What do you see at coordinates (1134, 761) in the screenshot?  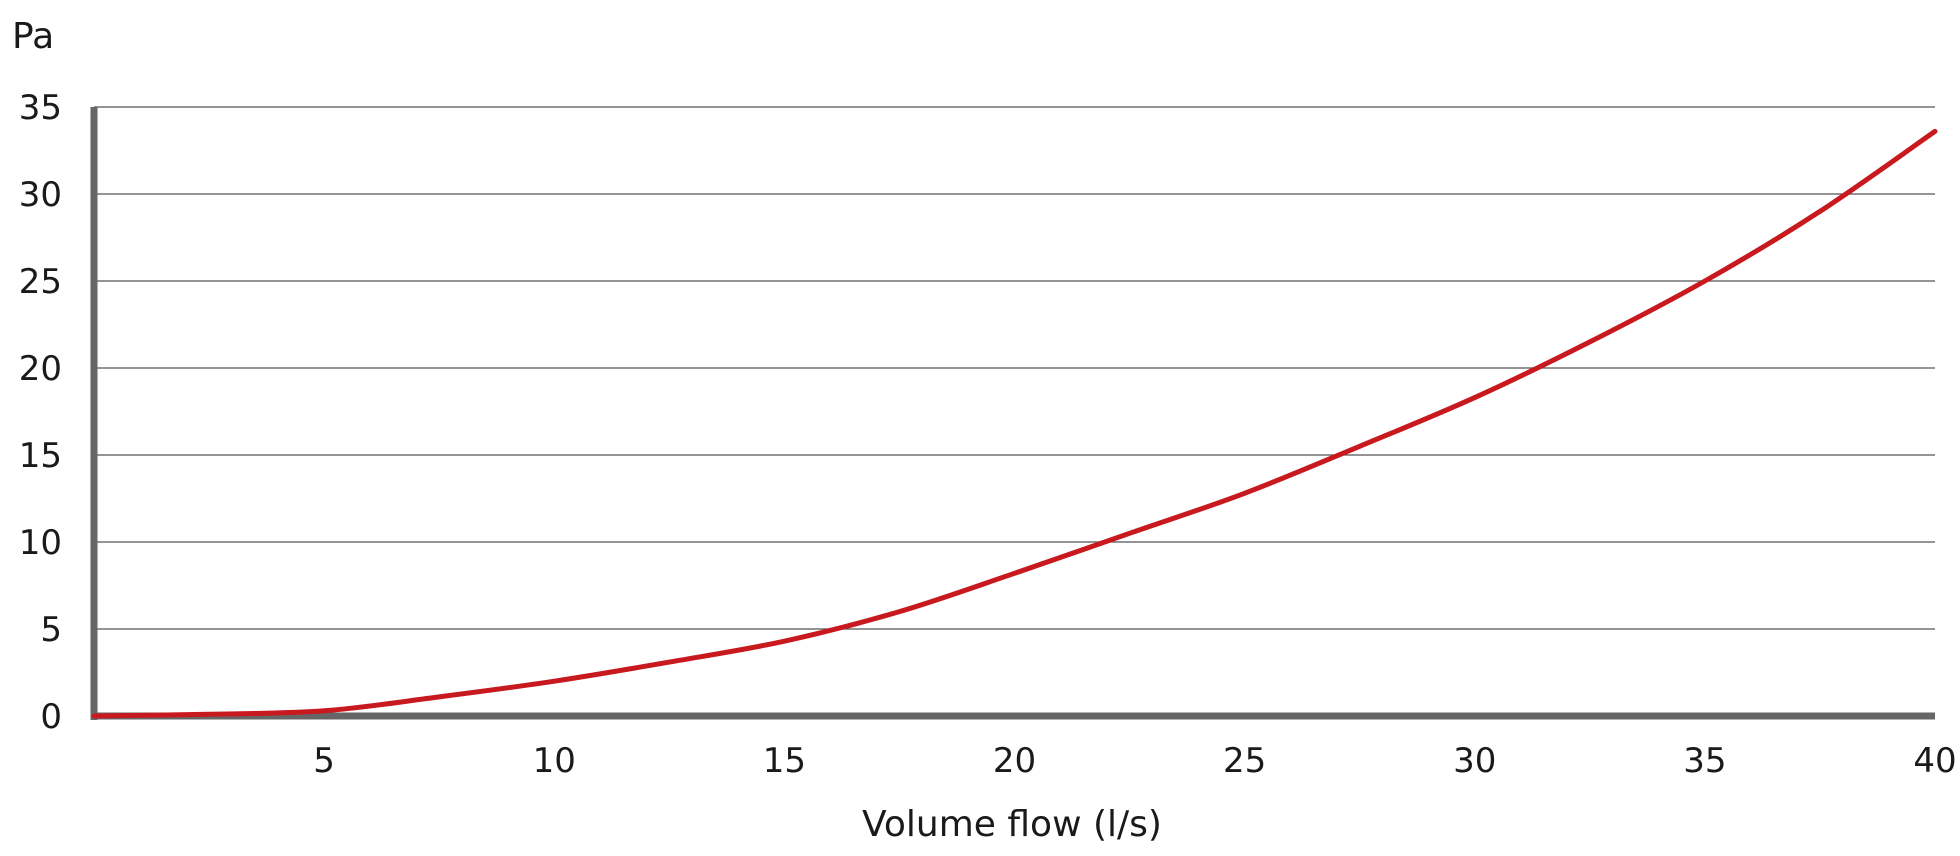 I see `x-tick-labels: 5 10 15 20 25 30 35 40` at bounding box center [1134, 761].